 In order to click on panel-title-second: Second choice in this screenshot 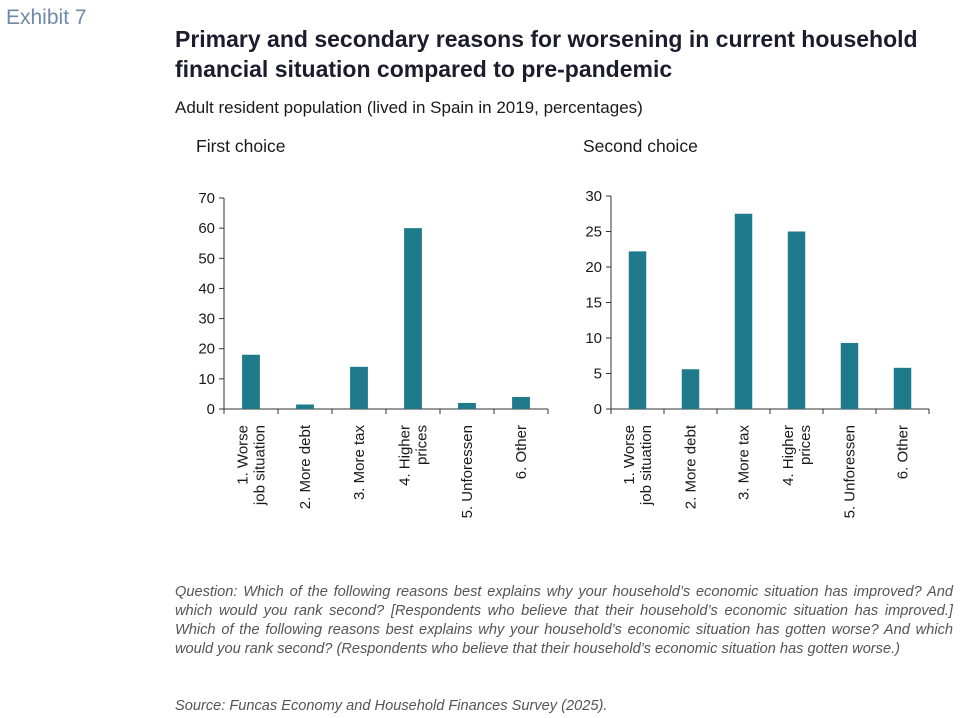, I will do `click(640, 146)`.